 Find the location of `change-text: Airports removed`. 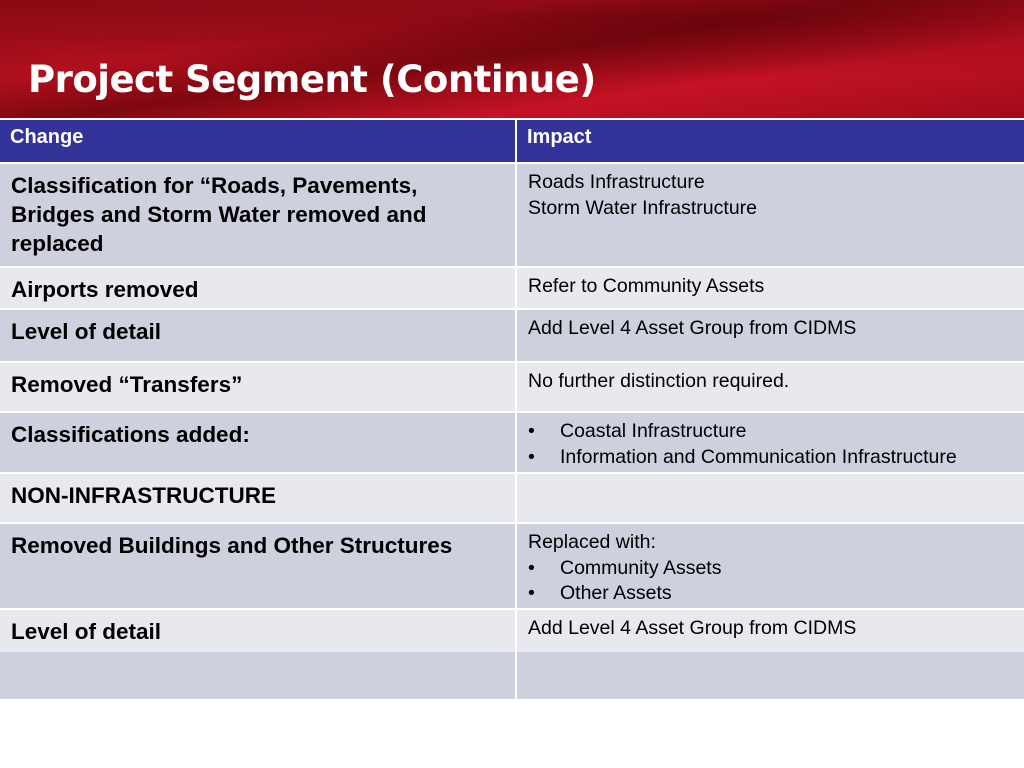

change-text: Airports removed is located at coordinates (105, 289).